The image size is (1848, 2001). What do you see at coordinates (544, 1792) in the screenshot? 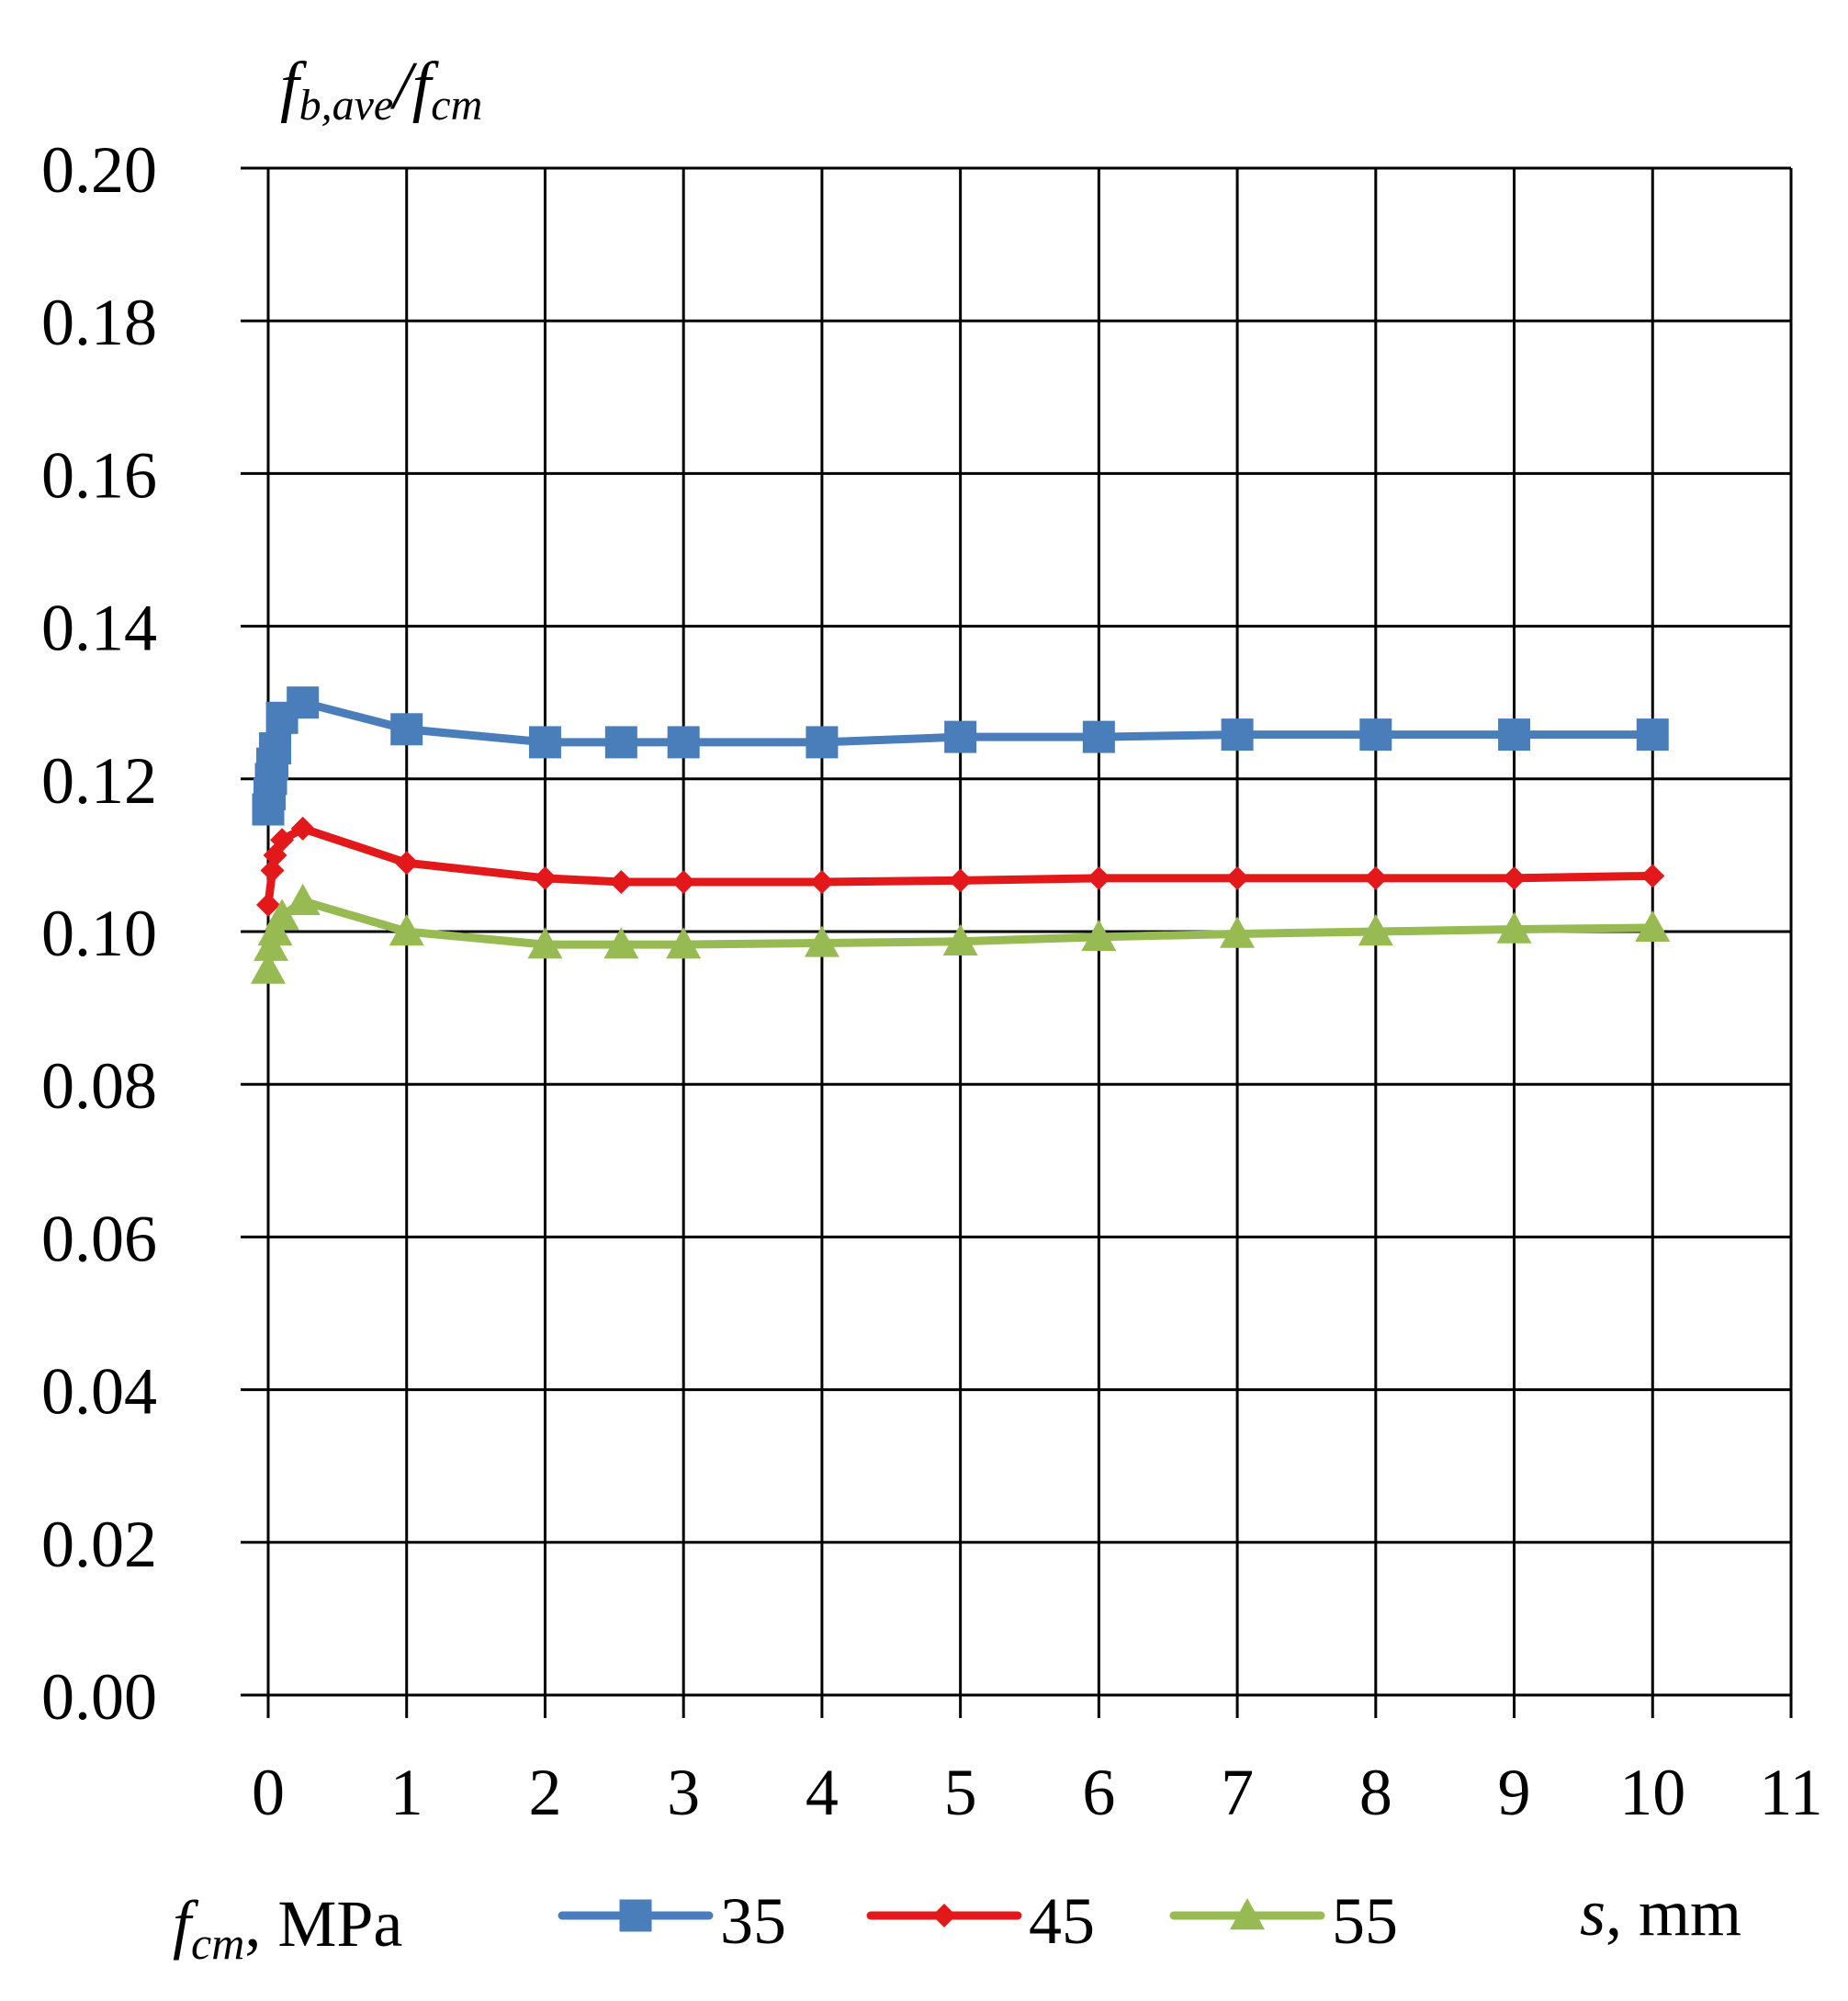
I see `x-tick-label: 2` at bounding box center [544, 1792].